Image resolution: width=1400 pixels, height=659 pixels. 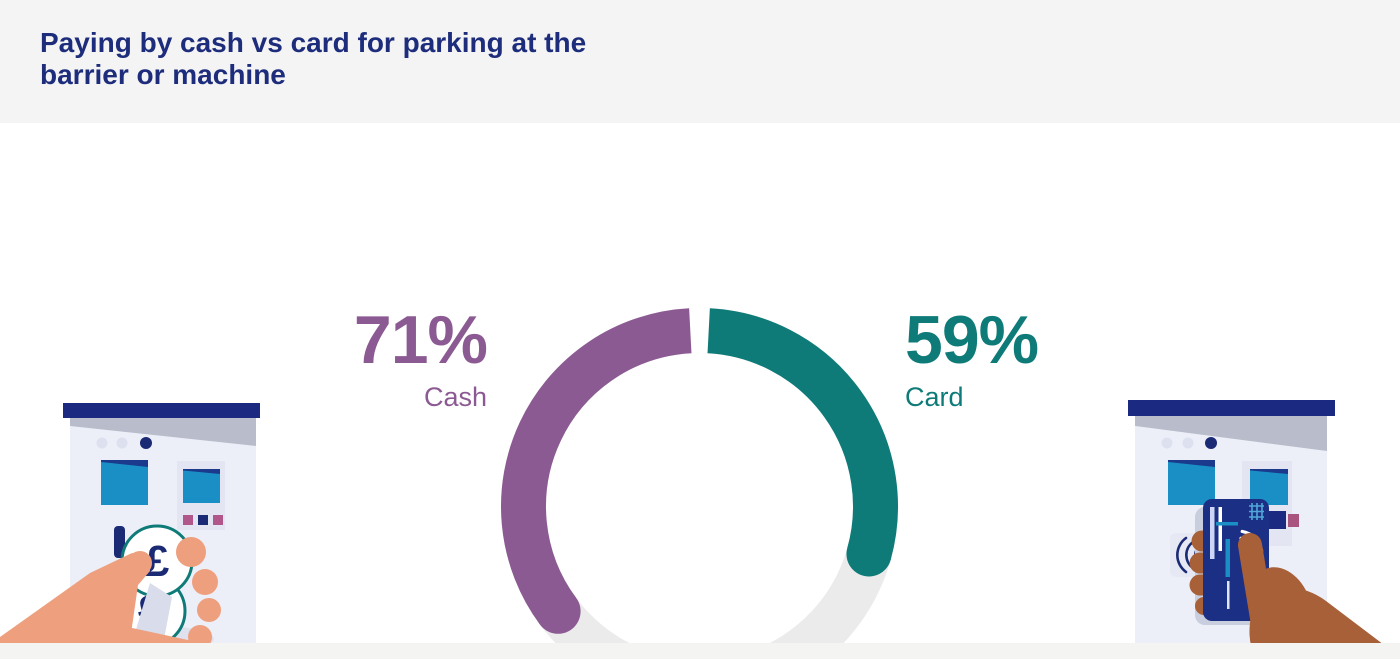 What do you see at coordinates (1276, 520) in the screenshot?
I see `card-reader-icon` at bounding box center [1276, 520].